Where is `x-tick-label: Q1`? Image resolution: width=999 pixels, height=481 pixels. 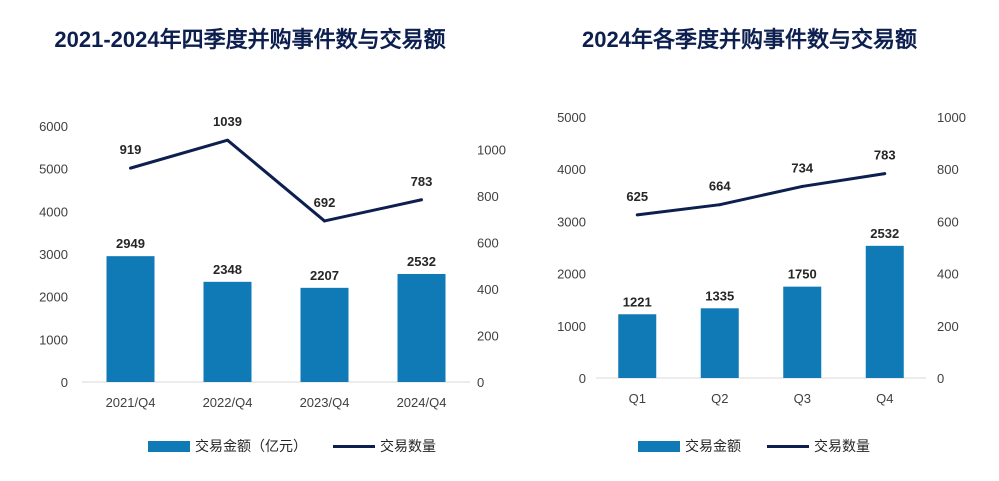
x-tick-label: Q1 is located at coordinates (637, 398).